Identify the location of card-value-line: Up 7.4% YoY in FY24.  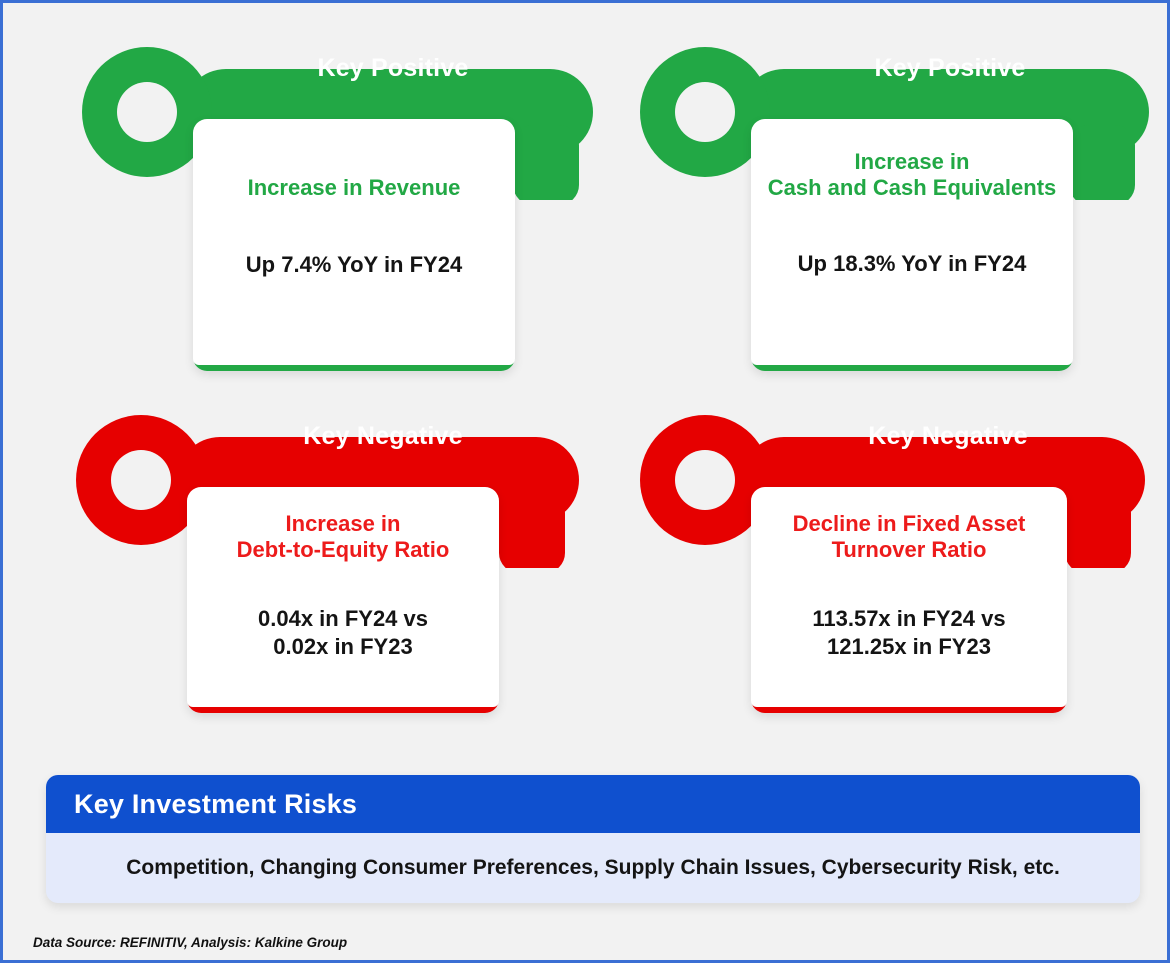
(354, 264).